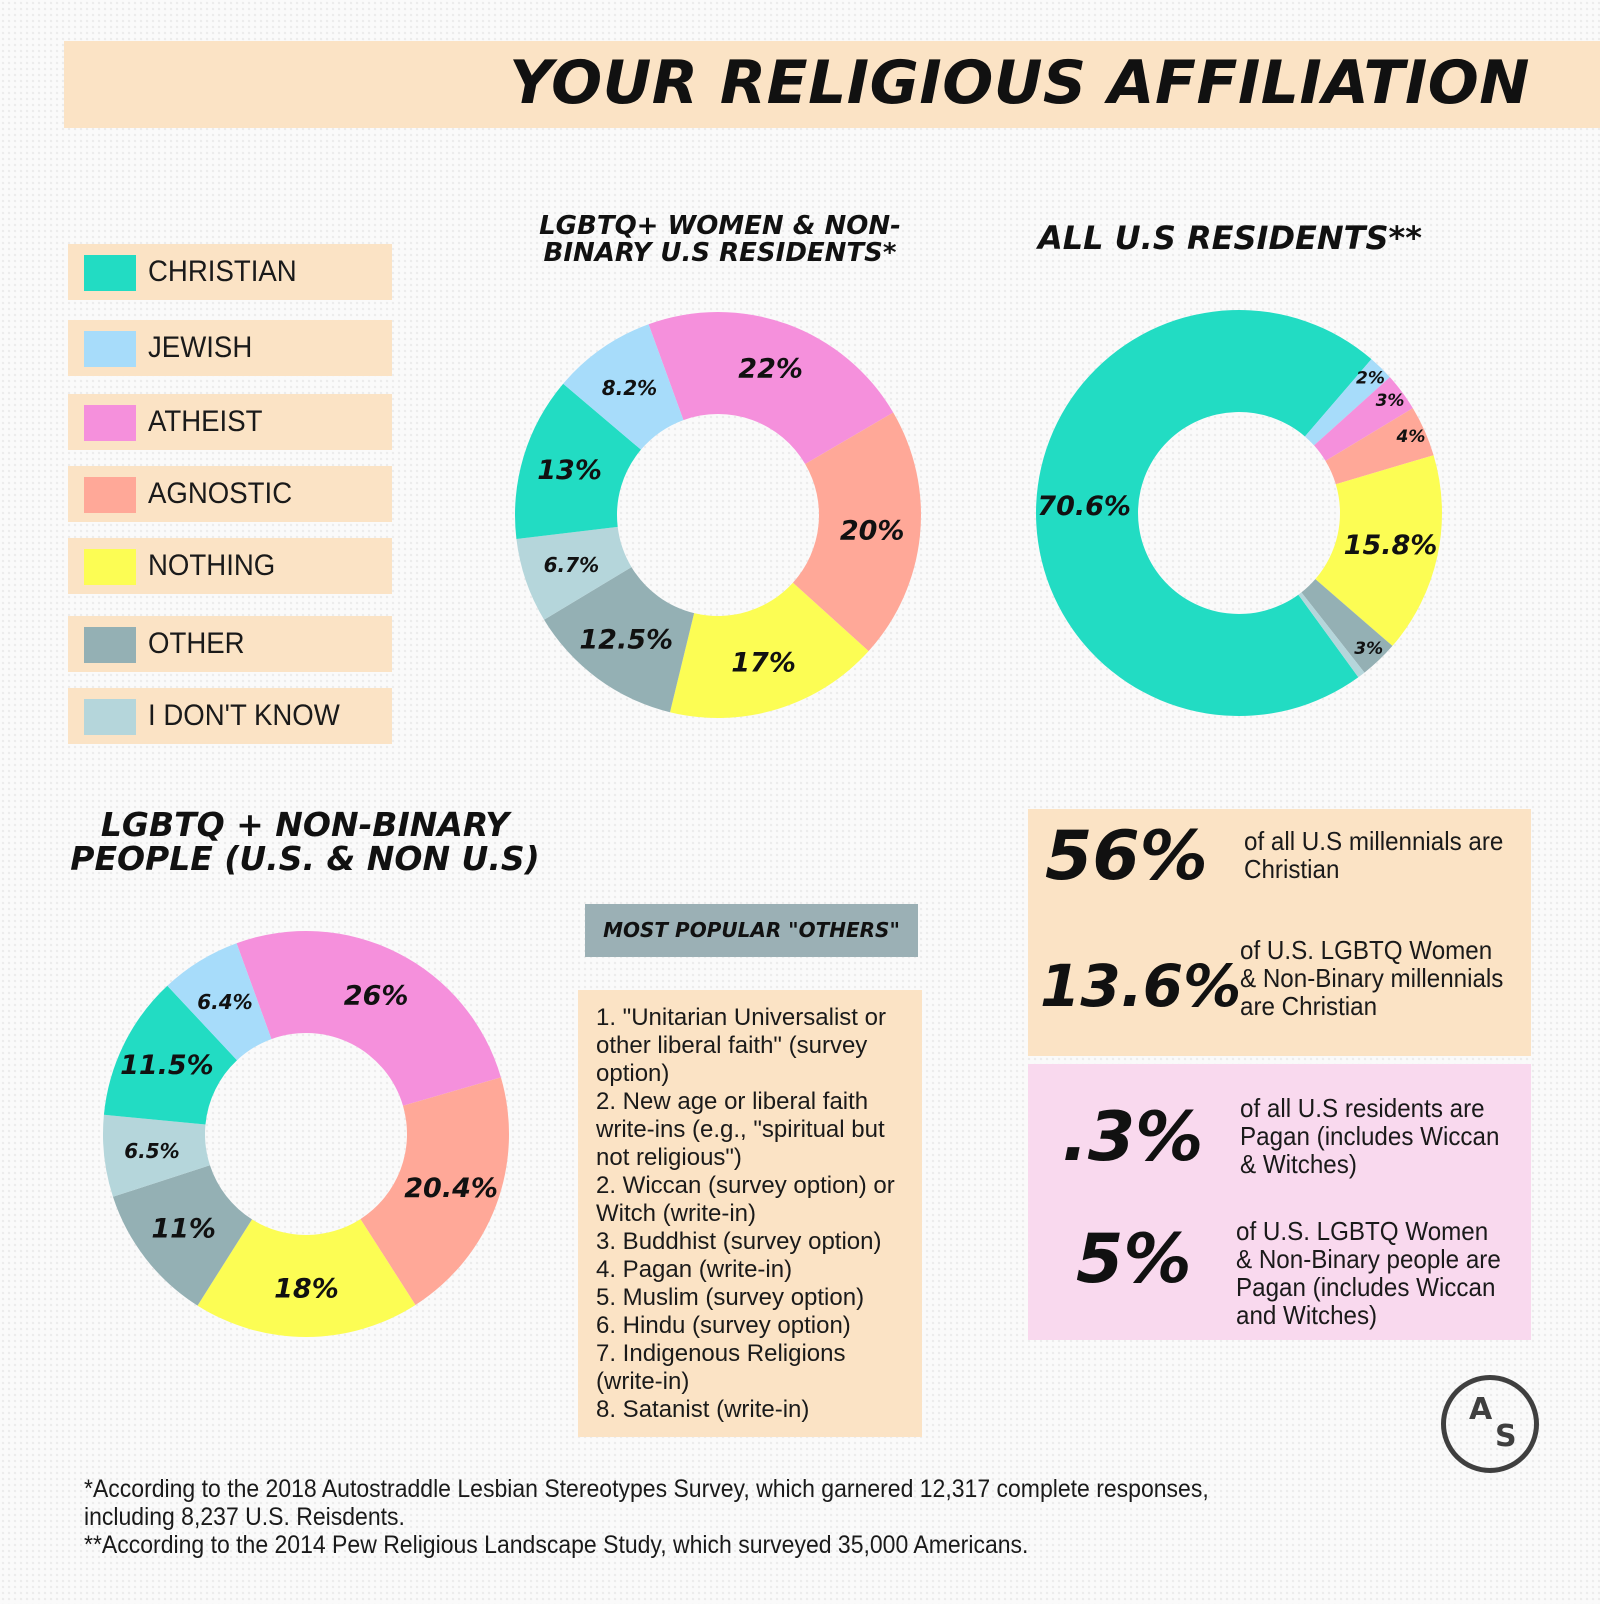  Describe the element at coordinates (212, 565) in the screenshot. I see `legend-label: NOTHING` at that location.